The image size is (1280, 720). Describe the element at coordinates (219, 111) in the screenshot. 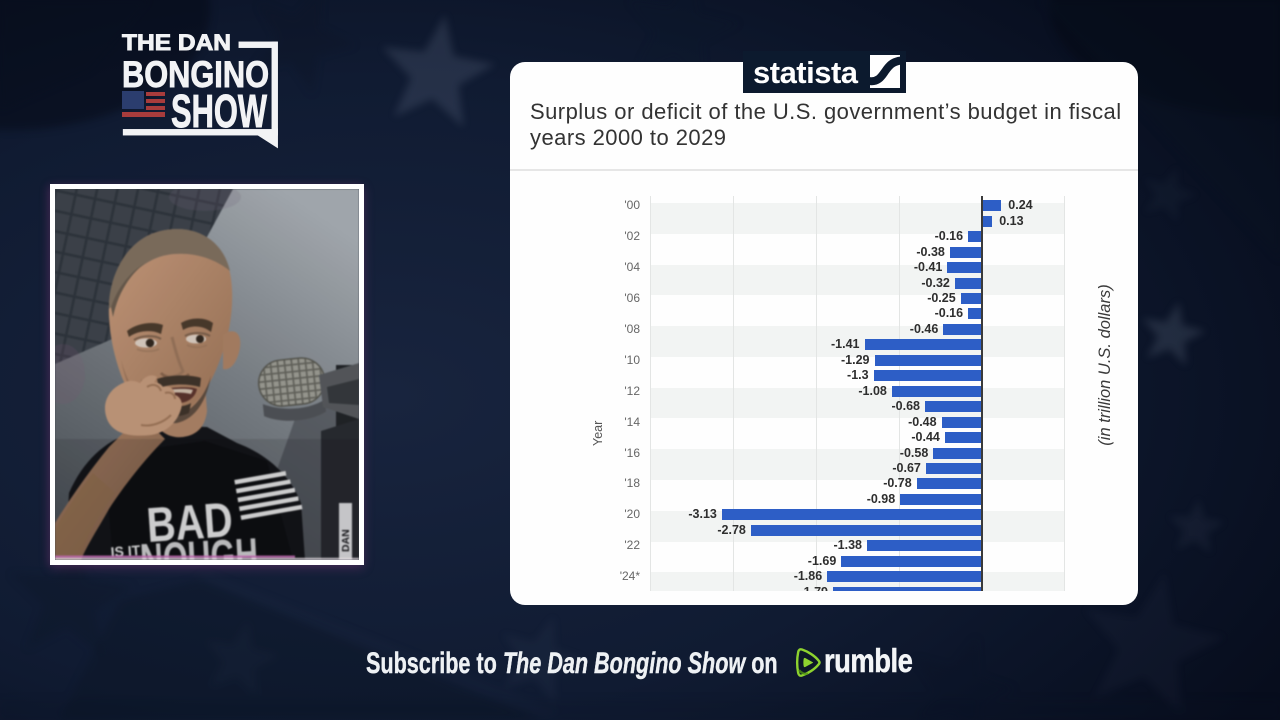

I see `svg-text: SHOW` at that location.